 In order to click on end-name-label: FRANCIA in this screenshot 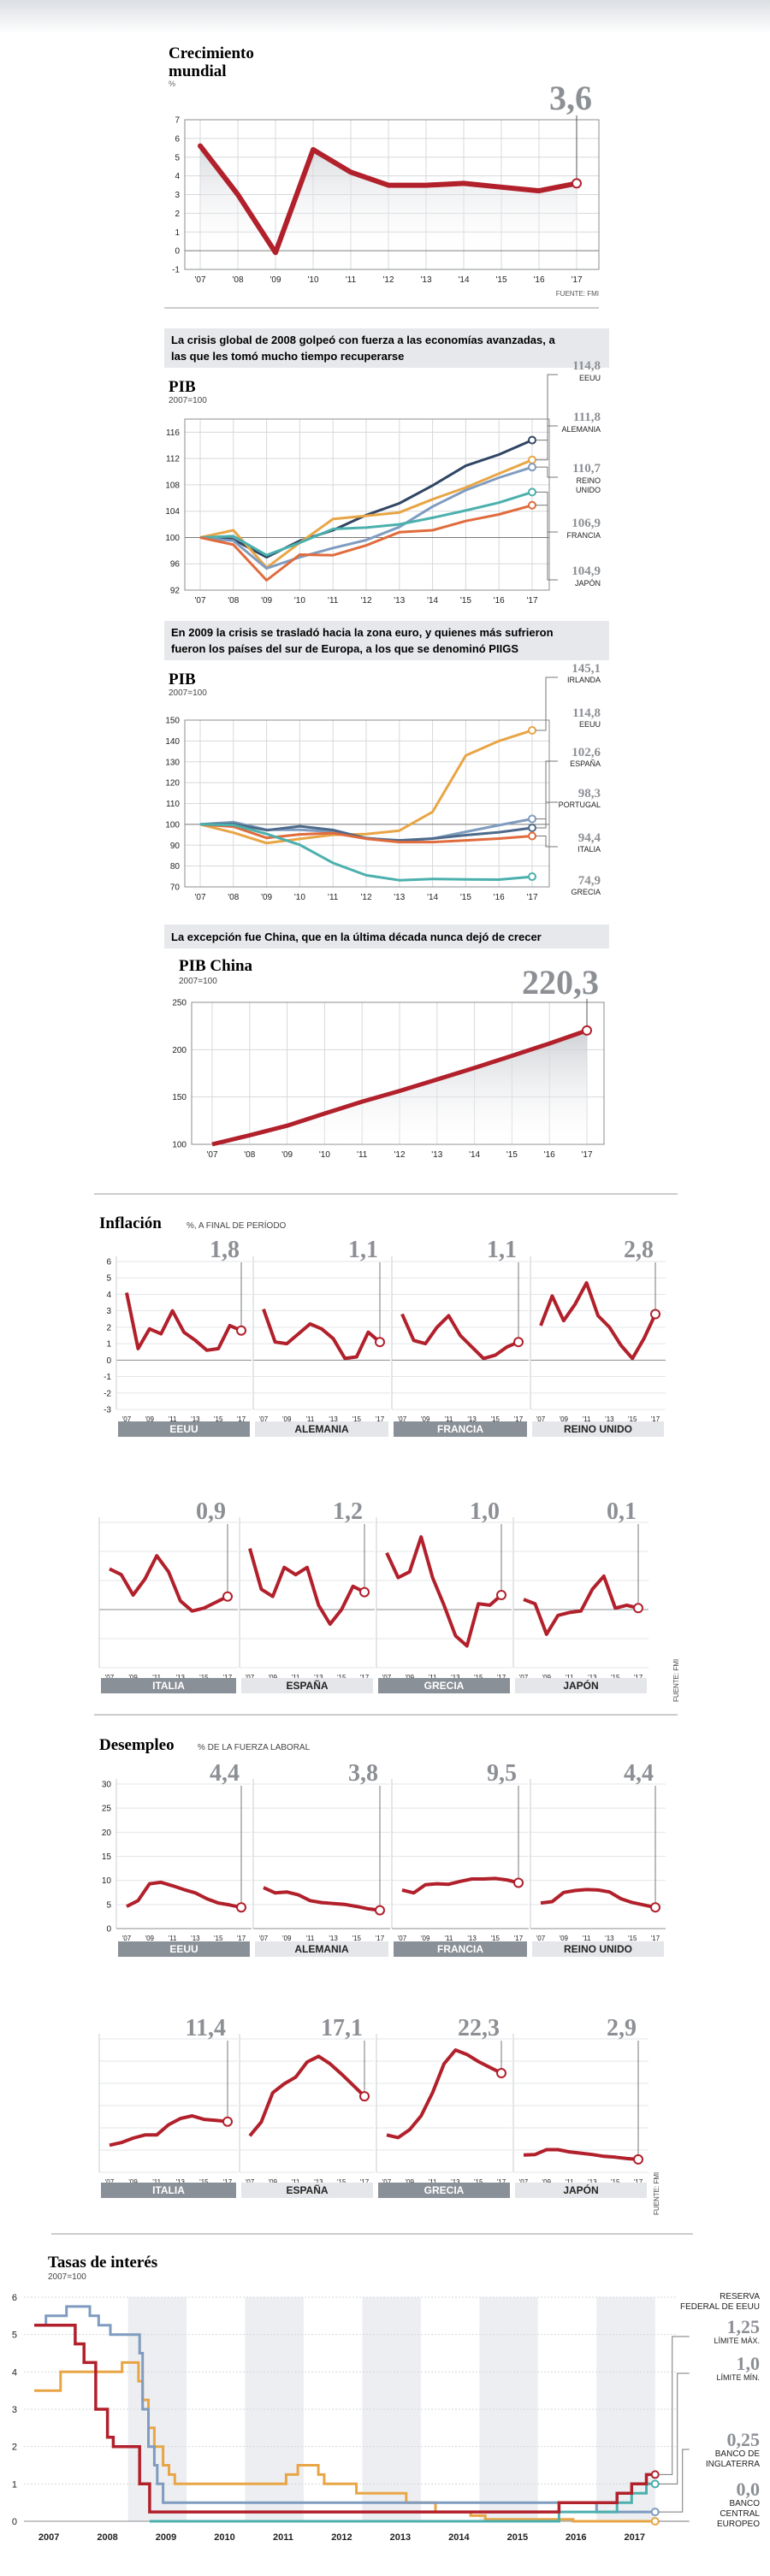, I will do `click(583, 535)`.